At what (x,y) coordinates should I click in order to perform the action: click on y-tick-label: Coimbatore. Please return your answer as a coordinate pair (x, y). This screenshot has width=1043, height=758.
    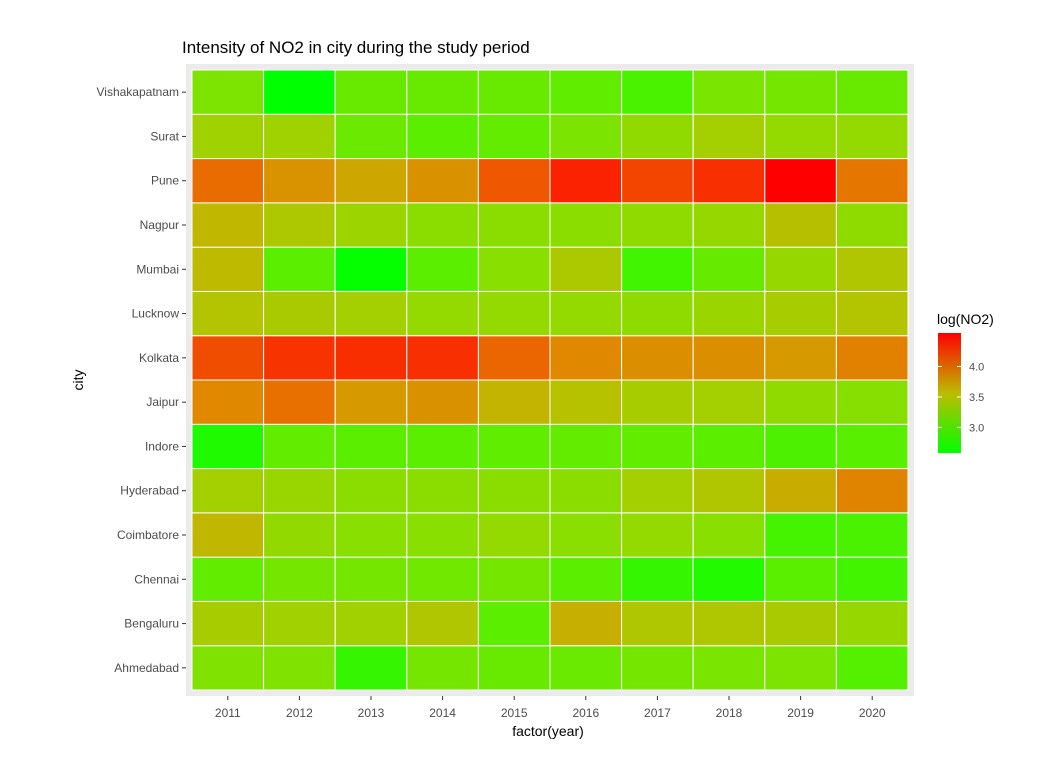
    Looking at the image, I should click on (148, 535).